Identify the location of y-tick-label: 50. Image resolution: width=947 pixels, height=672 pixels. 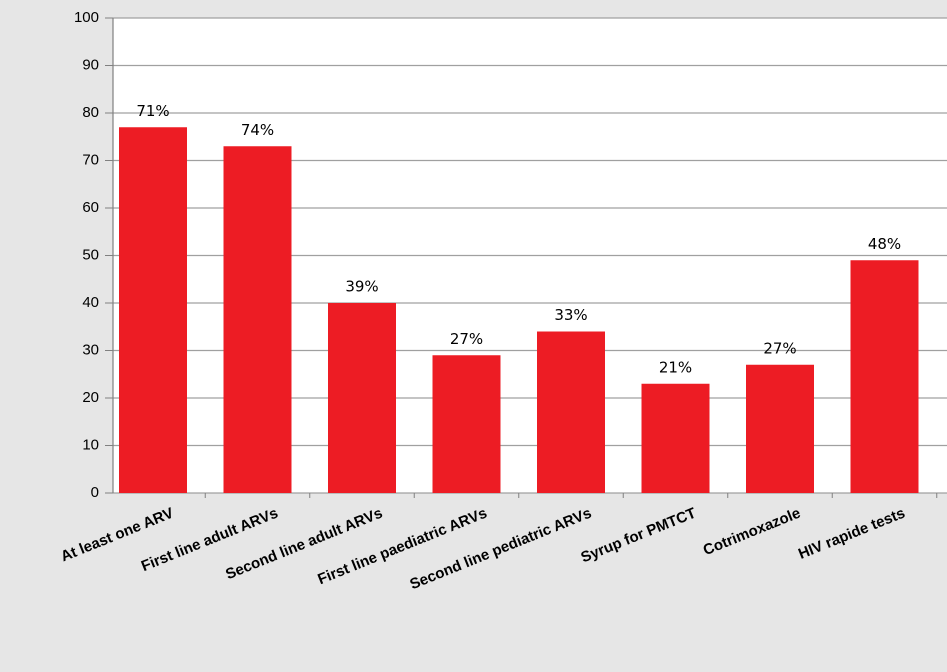
(90, 254).